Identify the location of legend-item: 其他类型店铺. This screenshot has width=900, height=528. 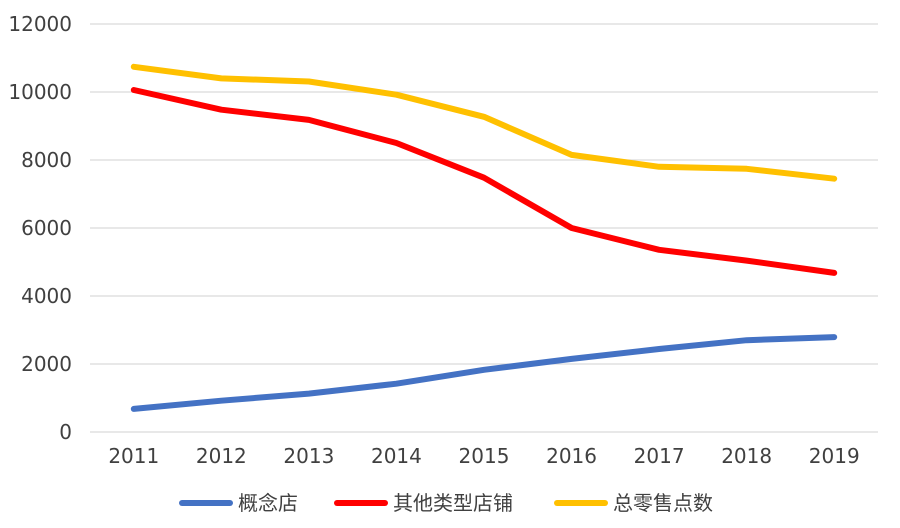
(423, 503).